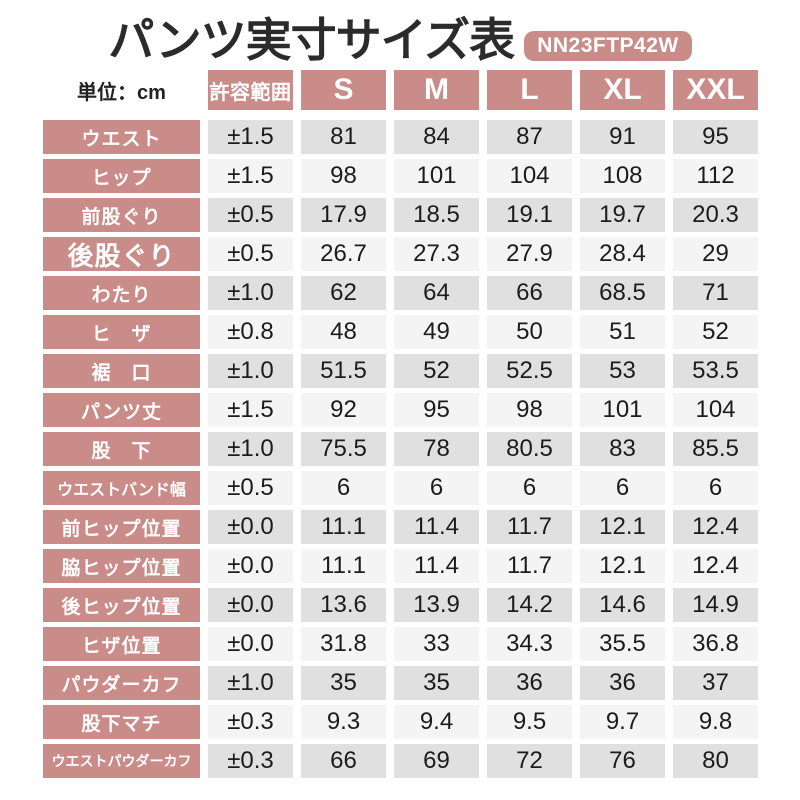  What do you see at coordinates (250, 90) in the screenshot?
I see `column-header-tolerance: 許容範囲` at bounding box center [250, 90].